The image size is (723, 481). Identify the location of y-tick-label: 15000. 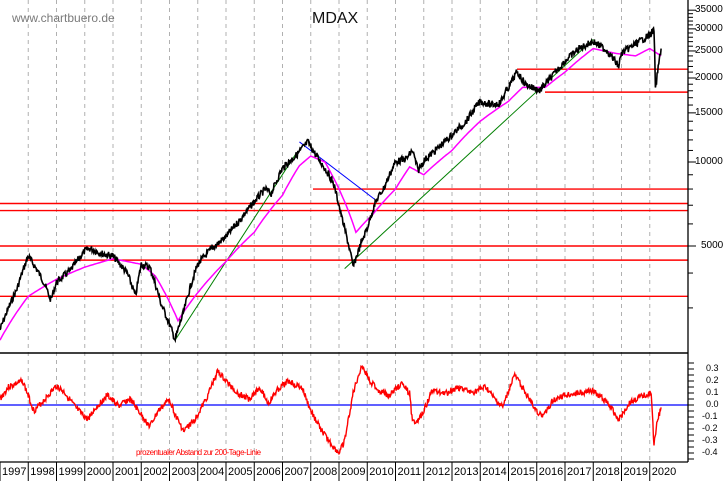
(709, 112).